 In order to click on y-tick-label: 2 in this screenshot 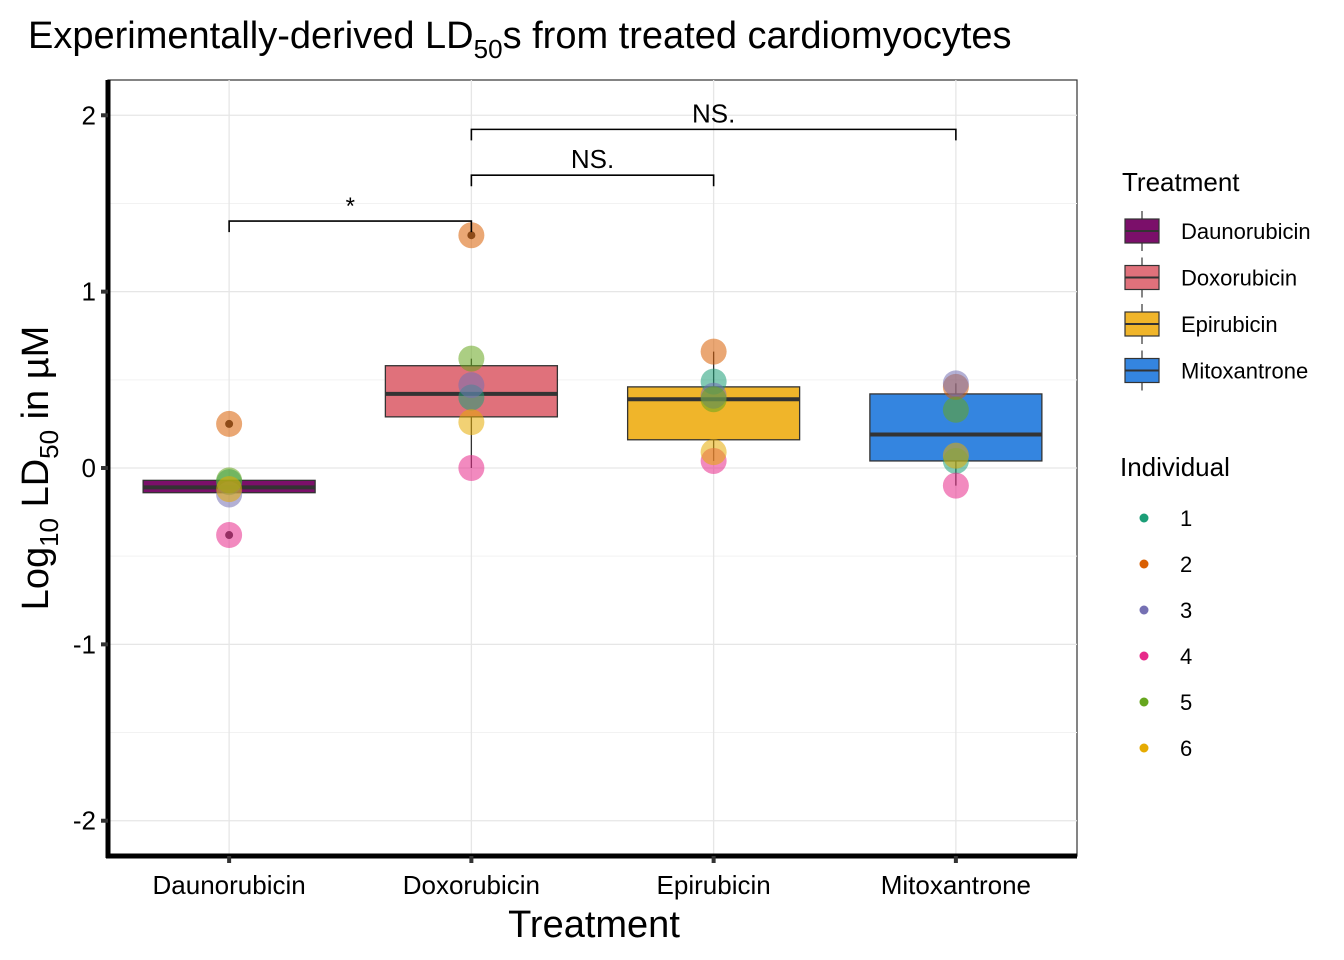, I will do `click(89, 115)`.